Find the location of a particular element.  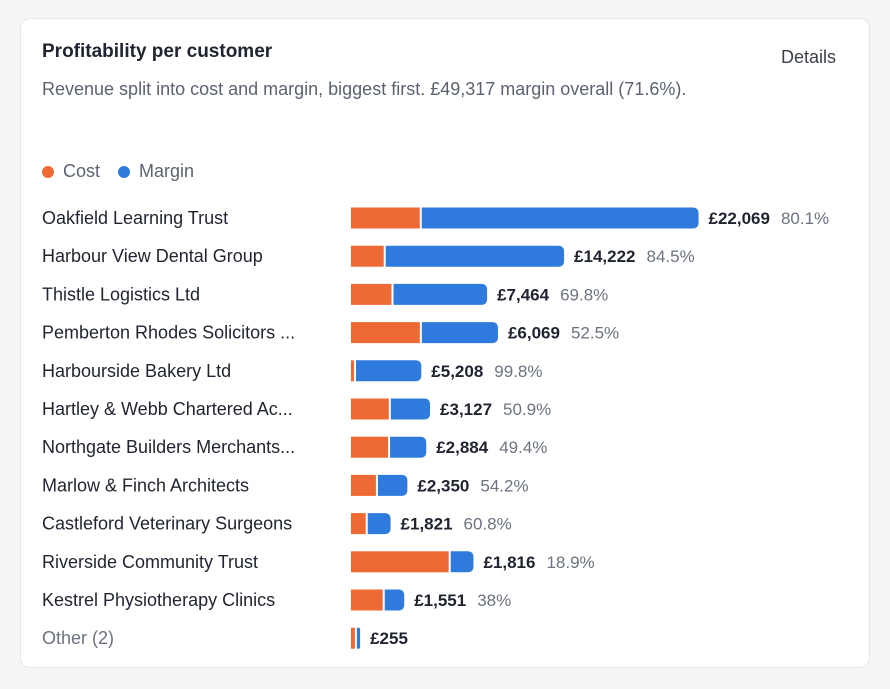

category-label: Castleford Veterinary Surgeons is located at coordinates (167, 524).